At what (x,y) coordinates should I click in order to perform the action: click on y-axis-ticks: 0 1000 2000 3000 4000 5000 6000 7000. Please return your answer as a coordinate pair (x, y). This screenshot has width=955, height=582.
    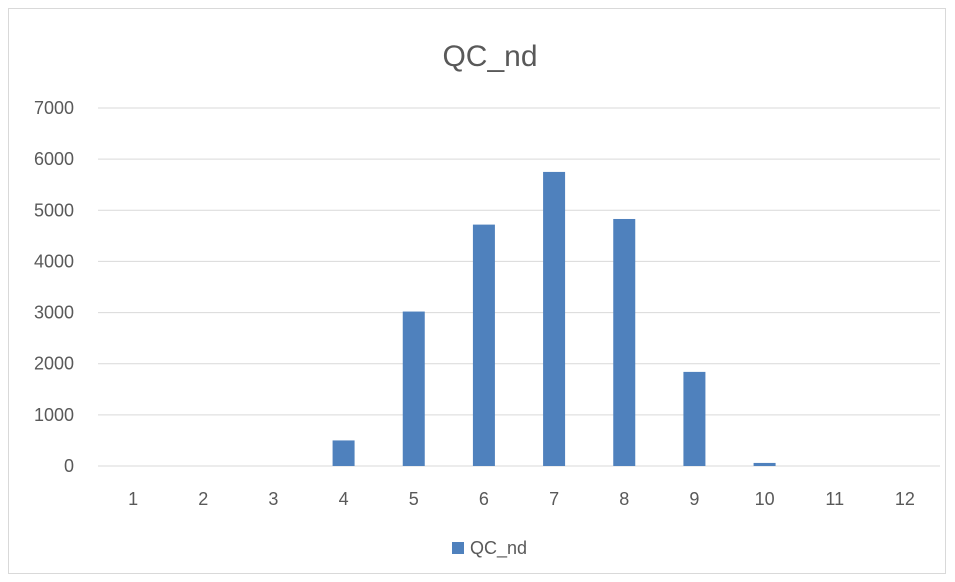
    Looking at the image, I should click on (54, 287).